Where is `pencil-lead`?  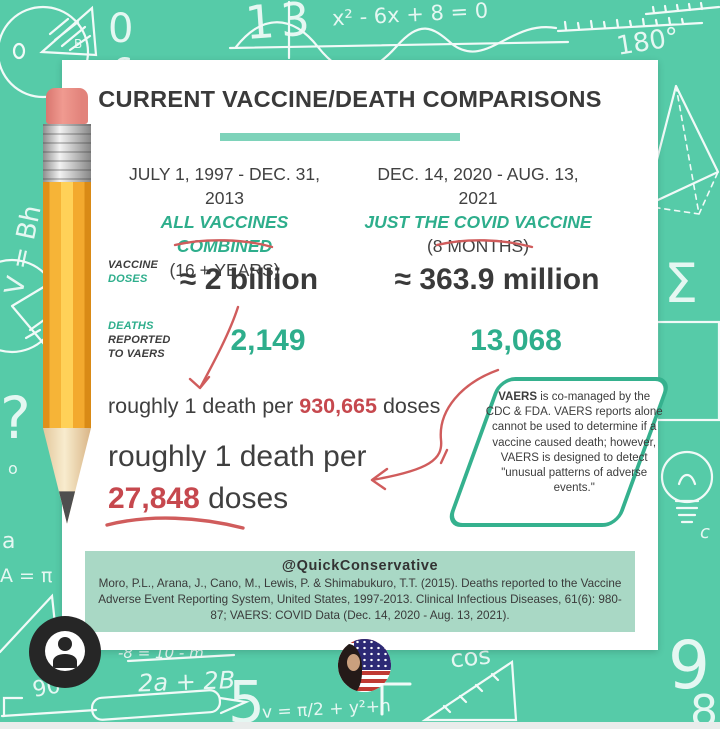
pencil-lead is located at coordinates (67, 507).